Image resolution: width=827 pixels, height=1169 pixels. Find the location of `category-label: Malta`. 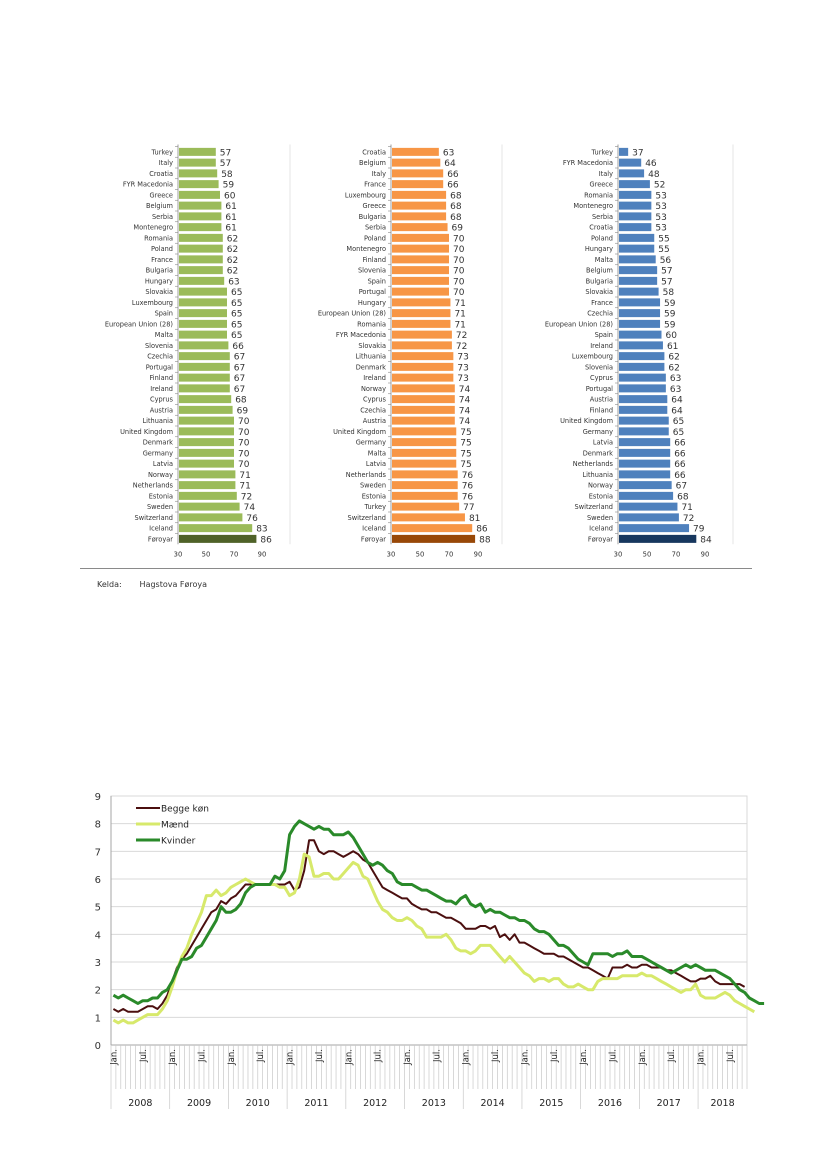

category-label: Malta is located at coordinates (604, 260).